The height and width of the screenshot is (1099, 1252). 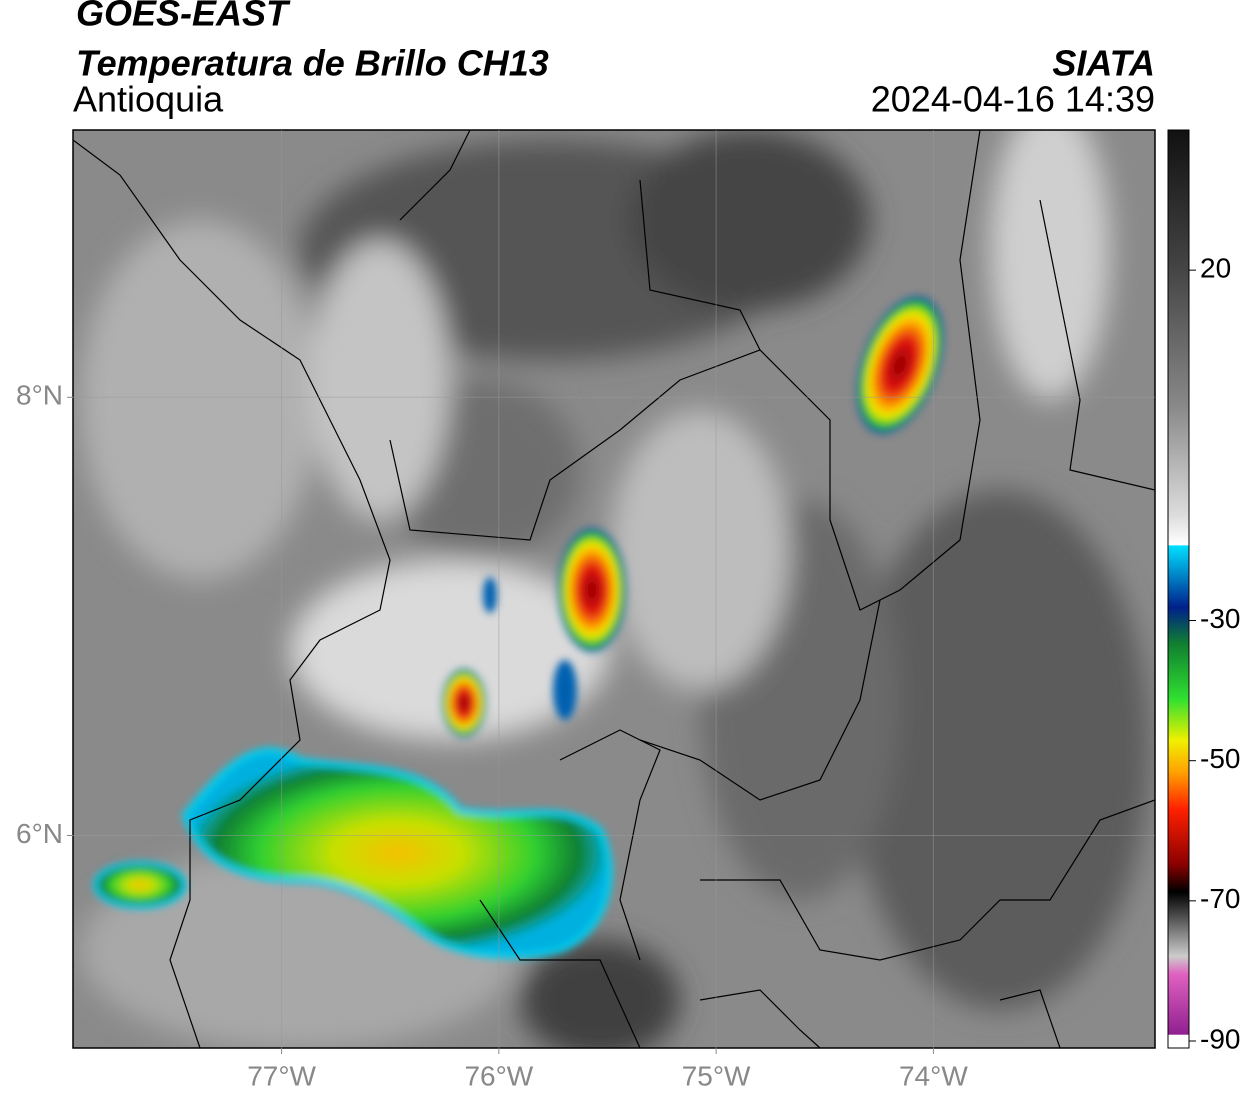 What do you see at coordinates (1103, 63) in the screenshot?
I see `source: SIATA` at bounding box center [1103, 63].